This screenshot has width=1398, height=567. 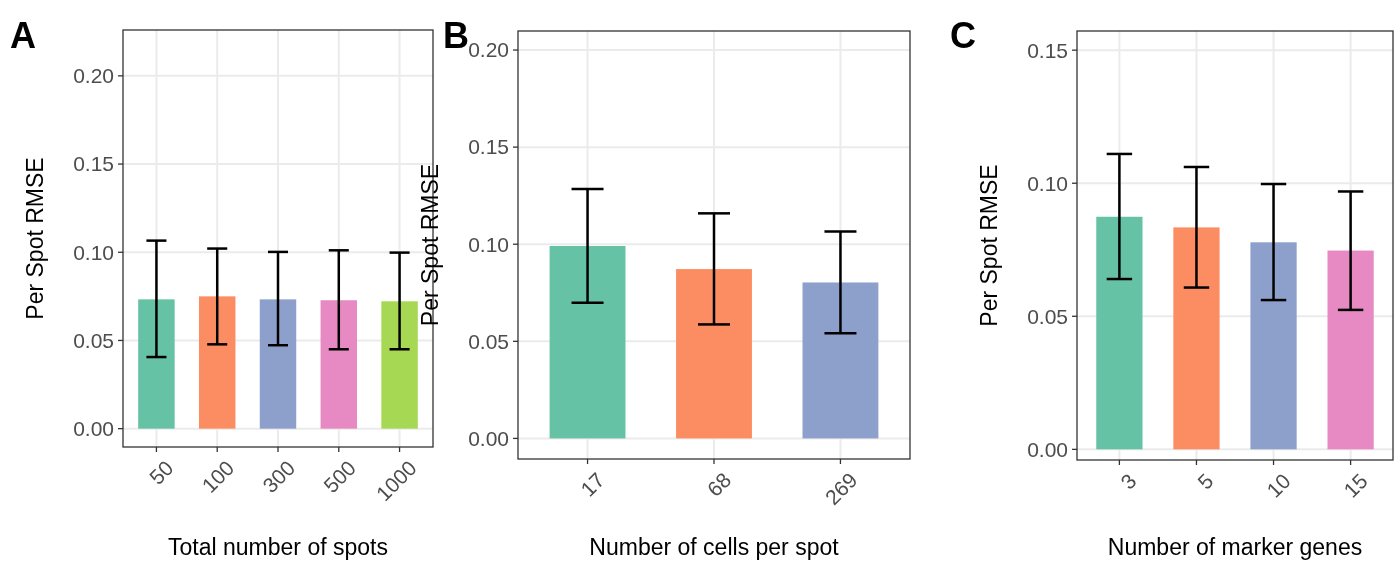 What do you see at coordinates (963, 35) in the screenshot?
I see `chart-title: C` at bounding box center [963, 35].